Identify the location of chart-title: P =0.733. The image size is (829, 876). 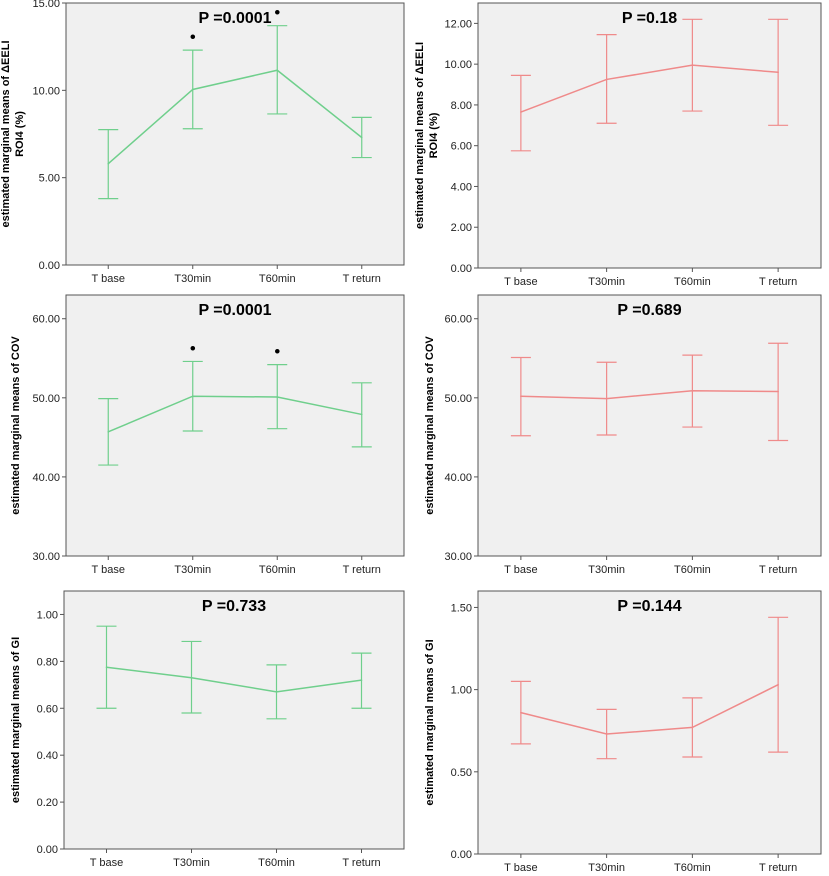
(234, 606).